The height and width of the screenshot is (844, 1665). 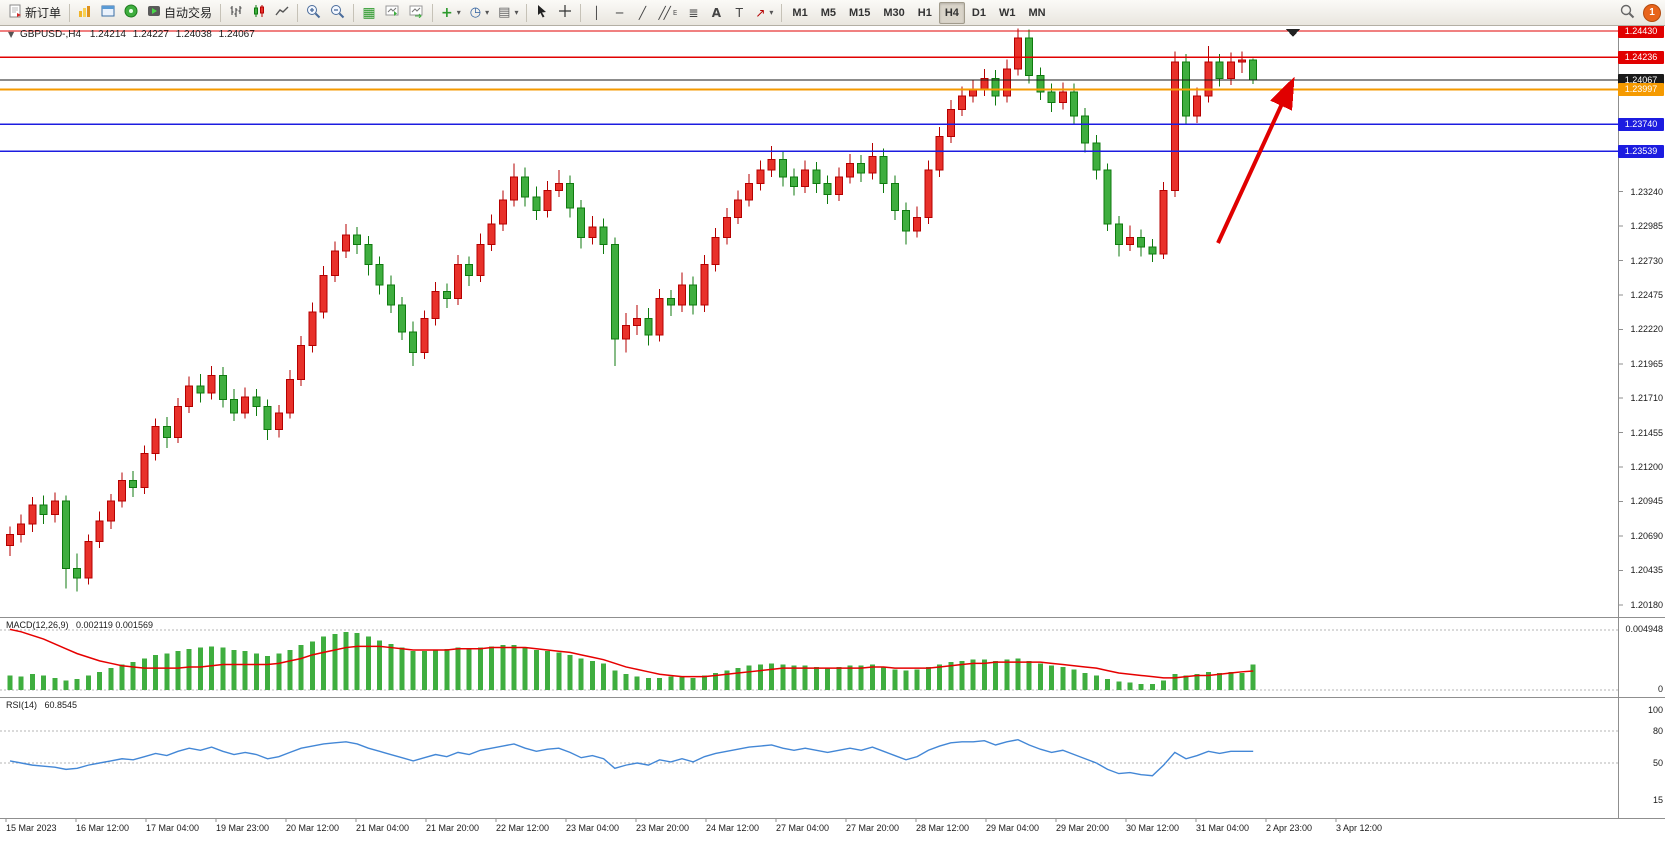 I want to click on trendline-button: ╱, so click(x=642, y=13).